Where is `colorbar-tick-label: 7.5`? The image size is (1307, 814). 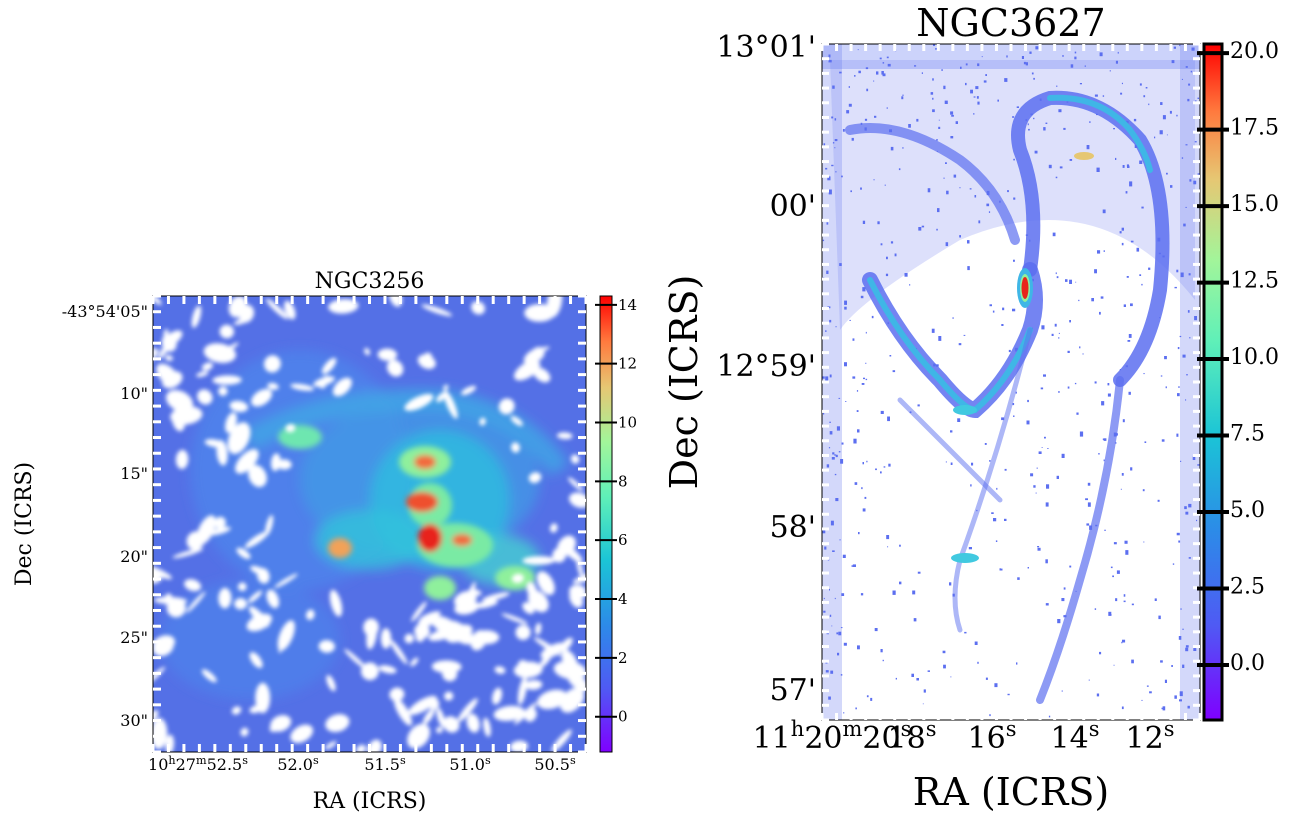 colorbar-tick-label: 7.5 is located at coordinates (1247, 434).